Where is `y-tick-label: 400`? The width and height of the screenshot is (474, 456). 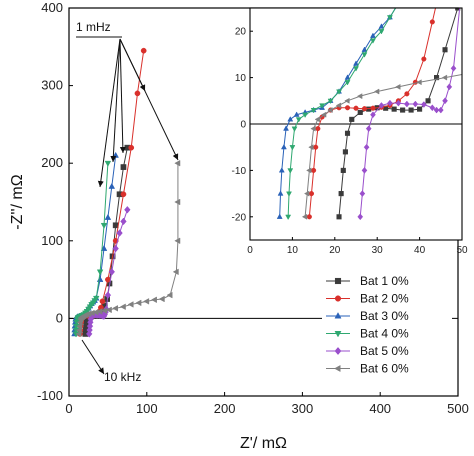 y-tick-label: 400 is located at coordinates (52, 7).